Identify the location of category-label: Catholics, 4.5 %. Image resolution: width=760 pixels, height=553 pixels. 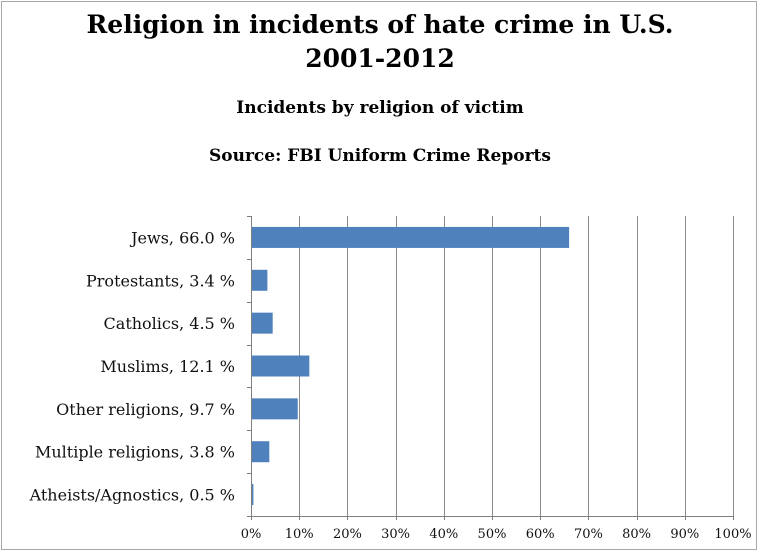
(169, 323).